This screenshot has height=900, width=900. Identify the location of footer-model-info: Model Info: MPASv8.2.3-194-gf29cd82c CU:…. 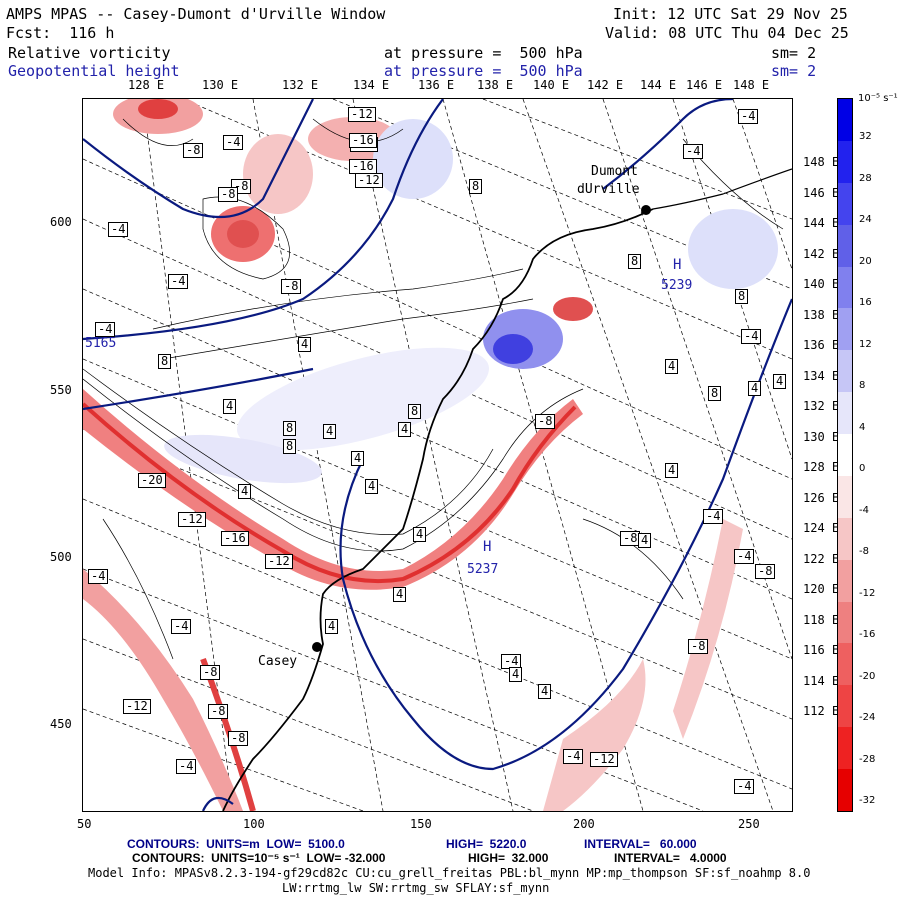
(449, 873).